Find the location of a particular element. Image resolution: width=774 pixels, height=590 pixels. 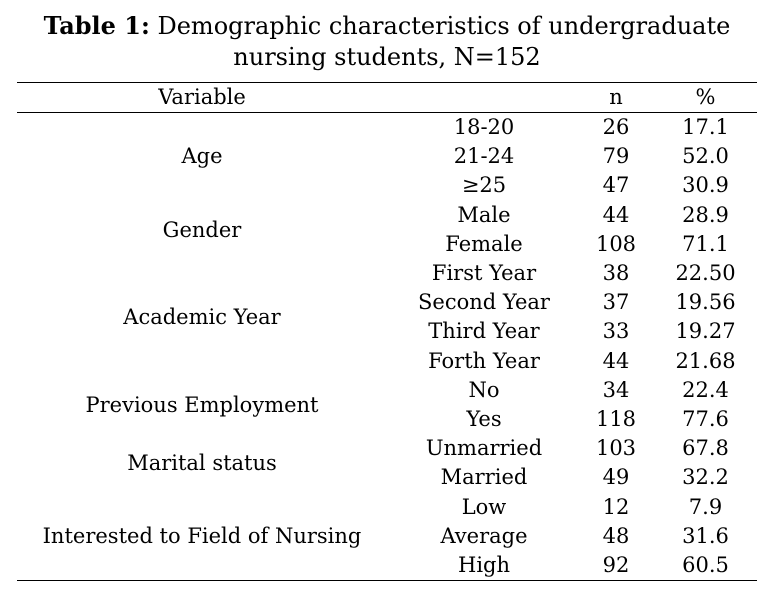

percent-cell: 22.50 is located at coordinates (705, 273).